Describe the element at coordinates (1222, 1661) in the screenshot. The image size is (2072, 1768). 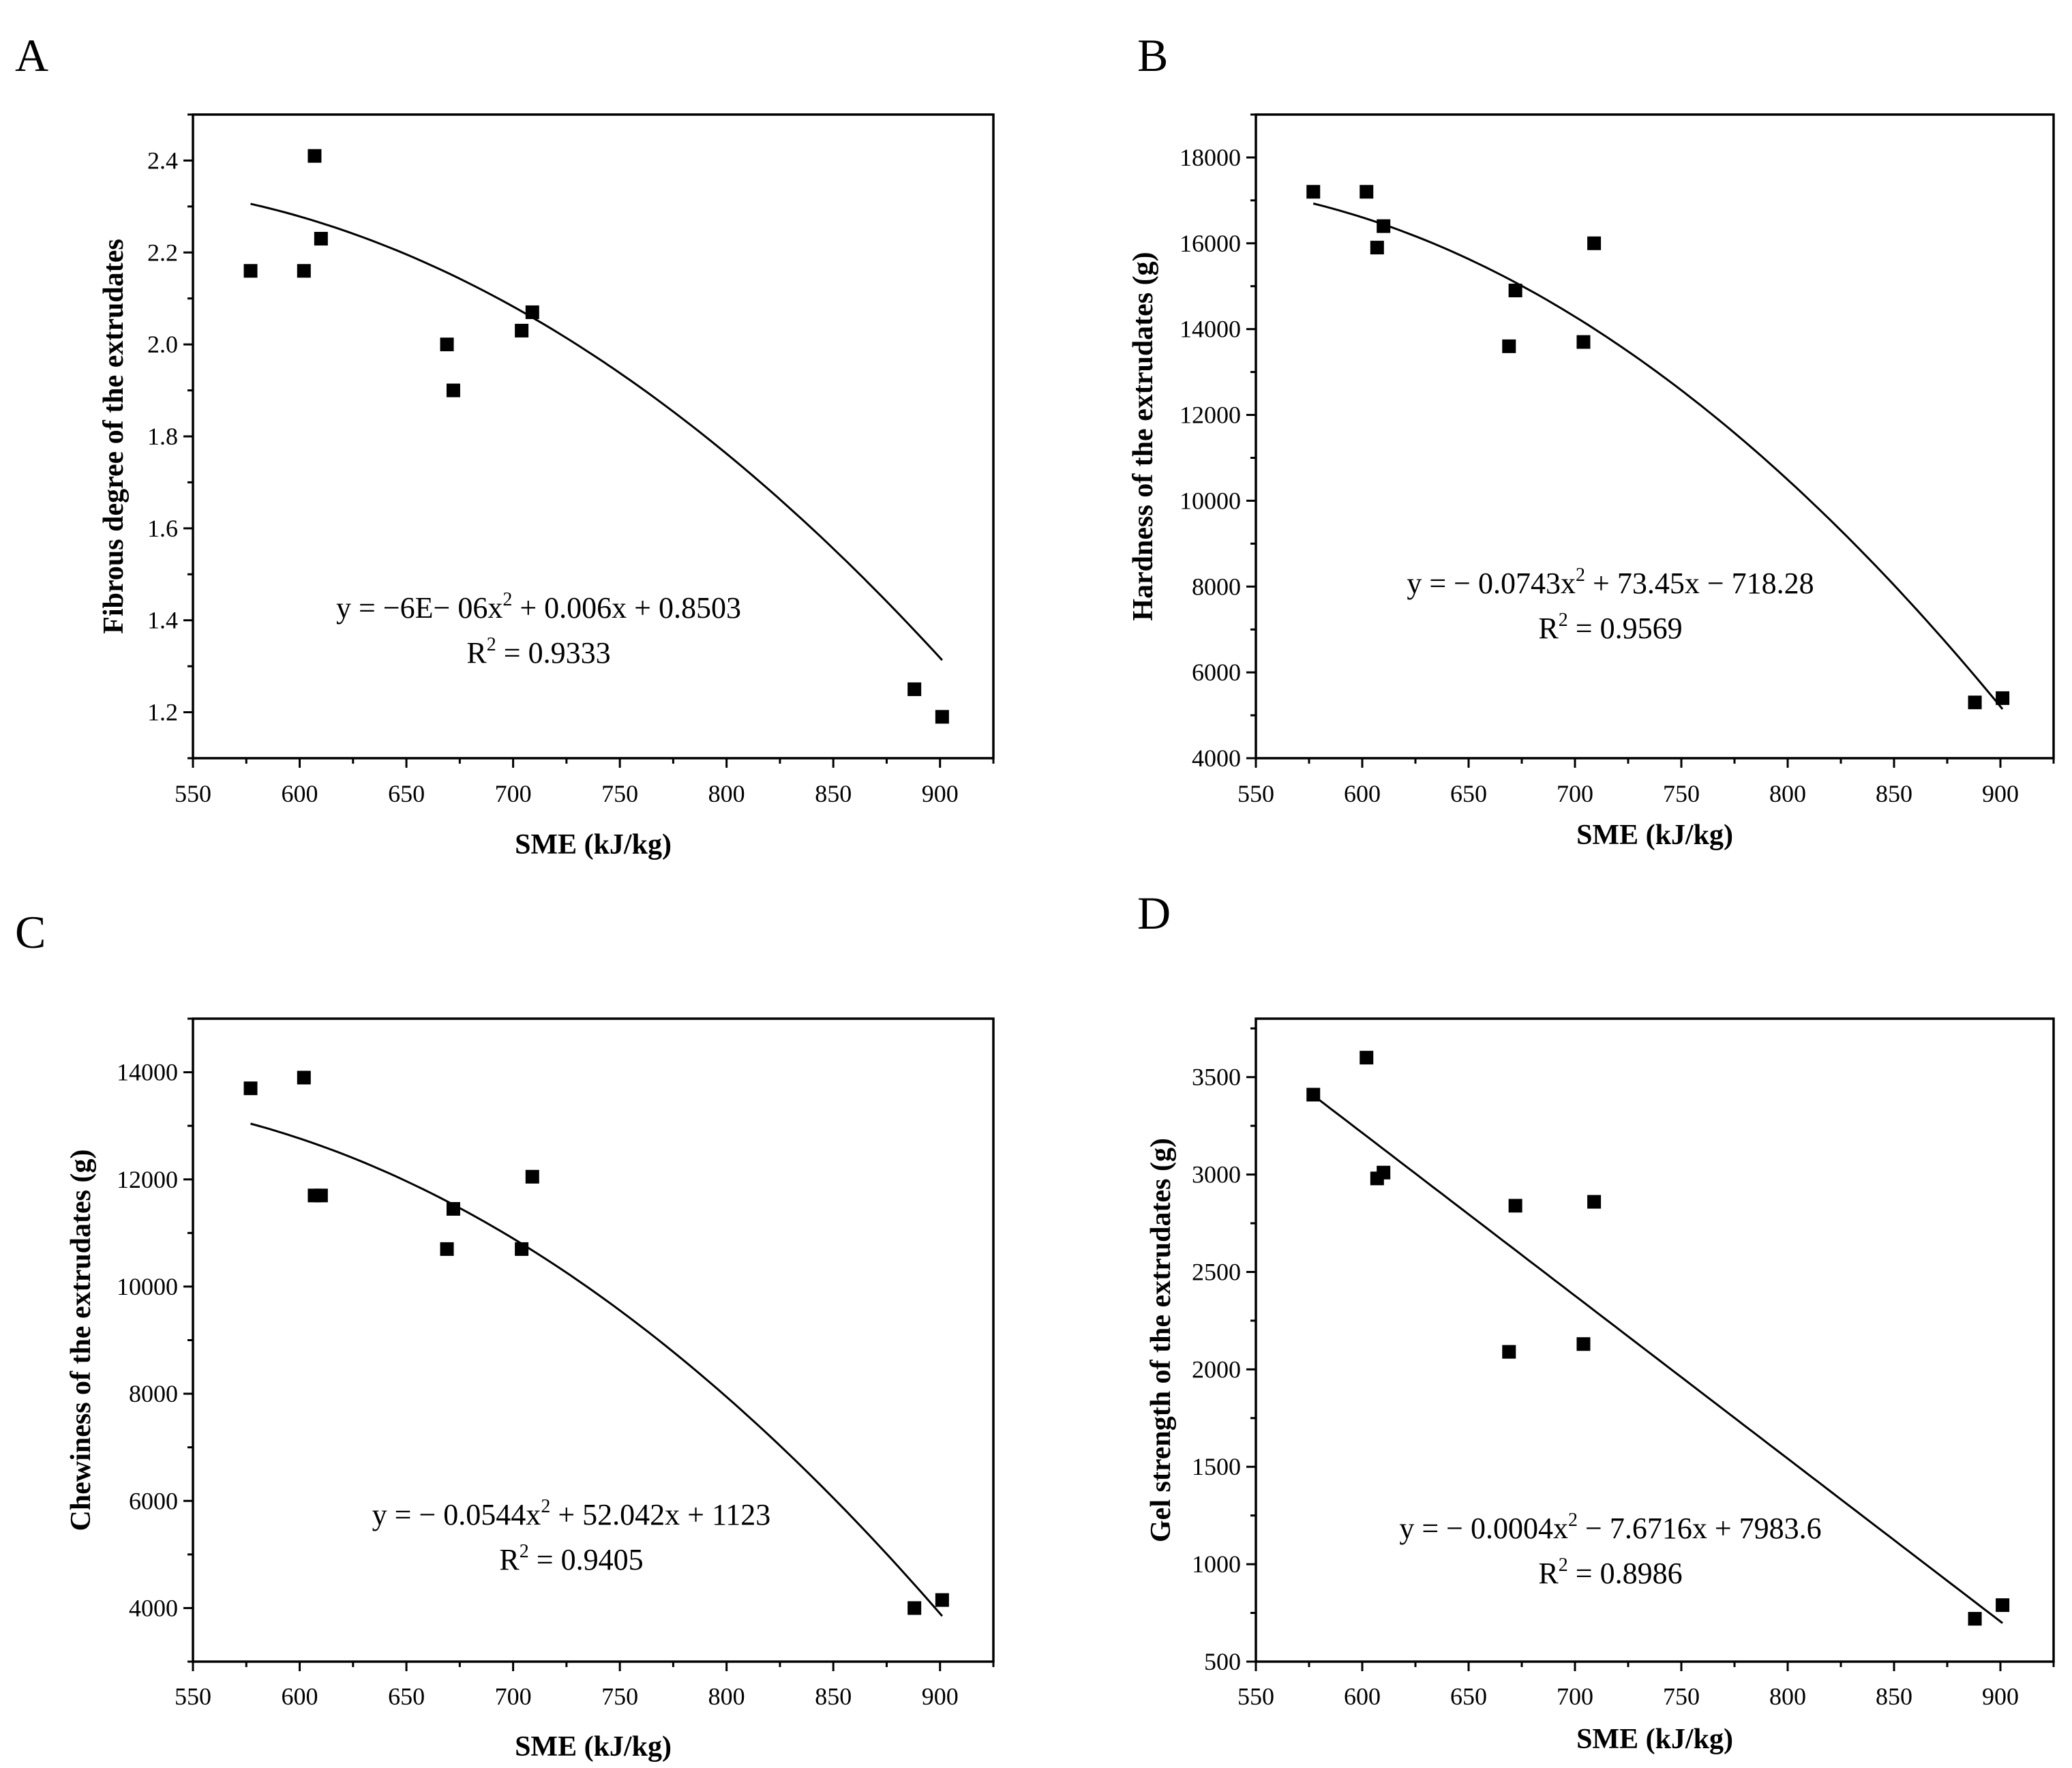
I see `y-tick-label: 500` at that location.